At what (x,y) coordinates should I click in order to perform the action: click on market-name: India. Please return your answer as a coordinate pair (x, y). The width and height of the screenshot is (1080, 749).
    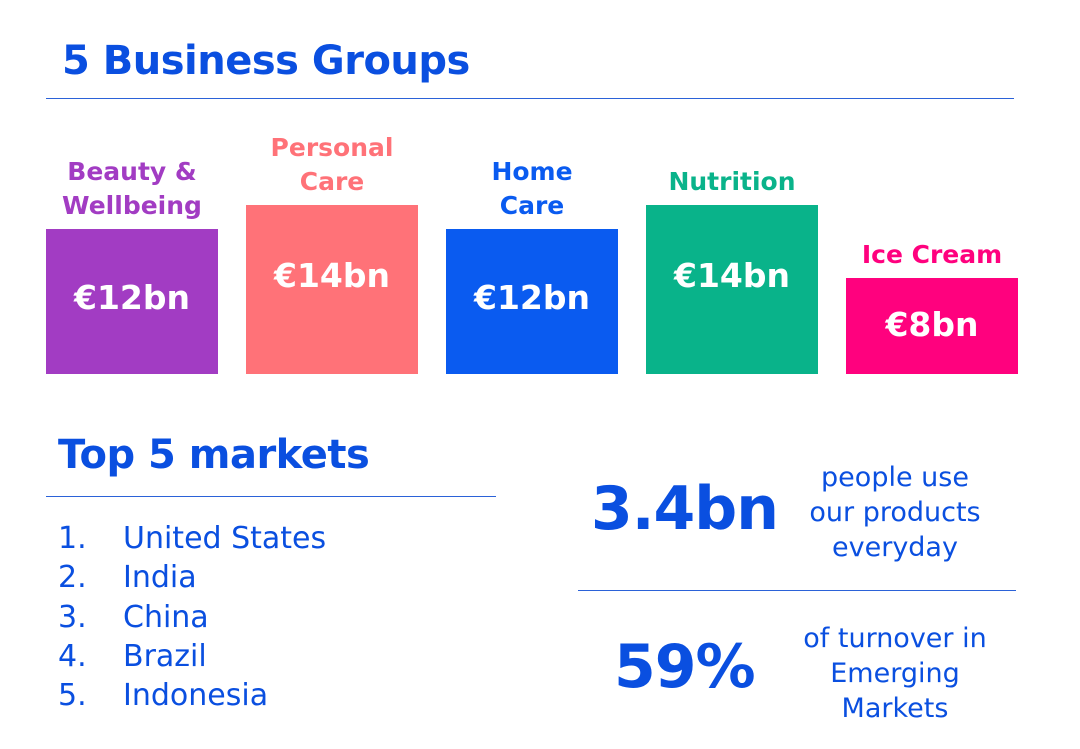
    Looking at the image, I should click on (160, 577).